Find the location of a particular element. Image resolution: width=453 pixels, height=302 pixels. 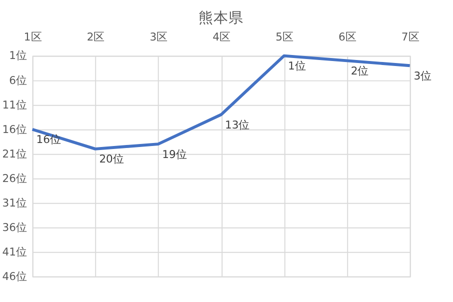

y-tick-label: 16位 is located at coordinates (14, 129).